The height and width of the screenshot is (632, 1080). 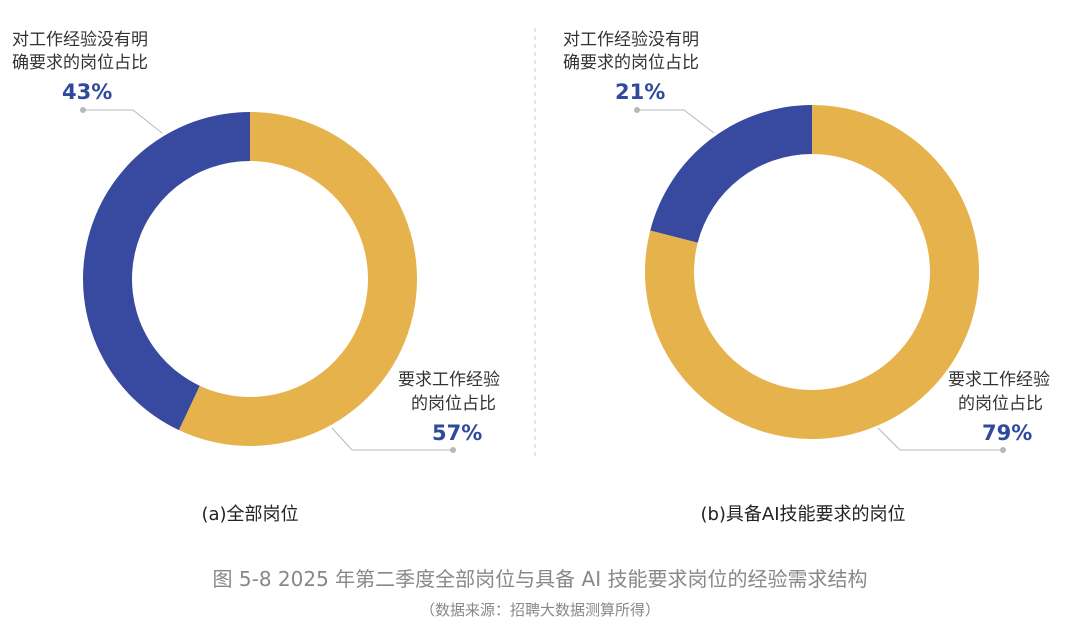 I want to click on percent-no-requirement: 43%, so click(x=87, y=92).